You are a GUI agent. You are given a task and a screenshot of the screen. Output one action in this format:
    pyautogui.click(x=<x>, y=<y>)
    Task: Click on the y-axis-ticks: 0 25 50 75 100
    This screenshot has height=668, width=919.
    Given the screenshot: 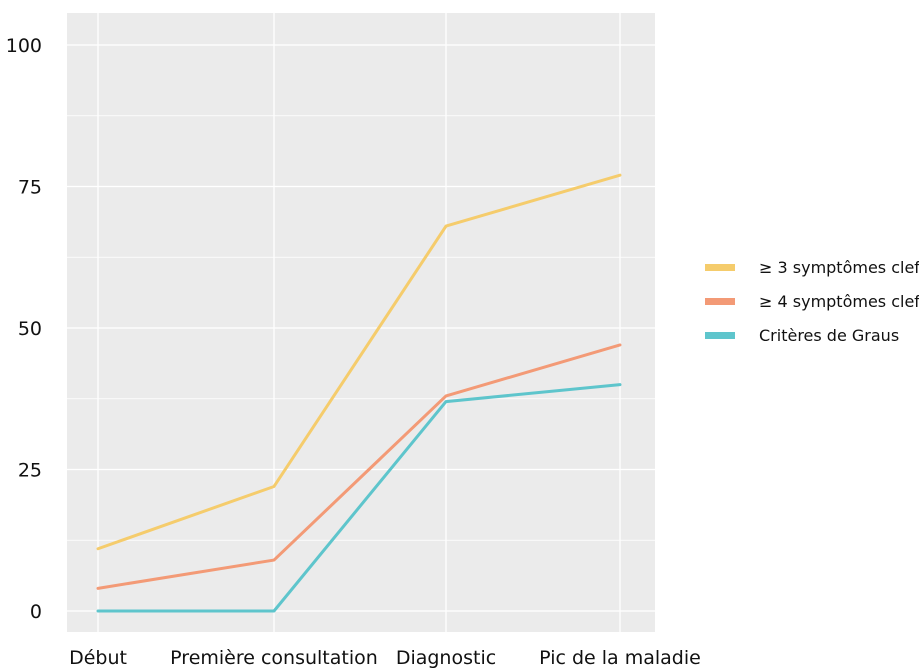 What is the action you would take?
    pyautogui.click(x=24, y=329)
    